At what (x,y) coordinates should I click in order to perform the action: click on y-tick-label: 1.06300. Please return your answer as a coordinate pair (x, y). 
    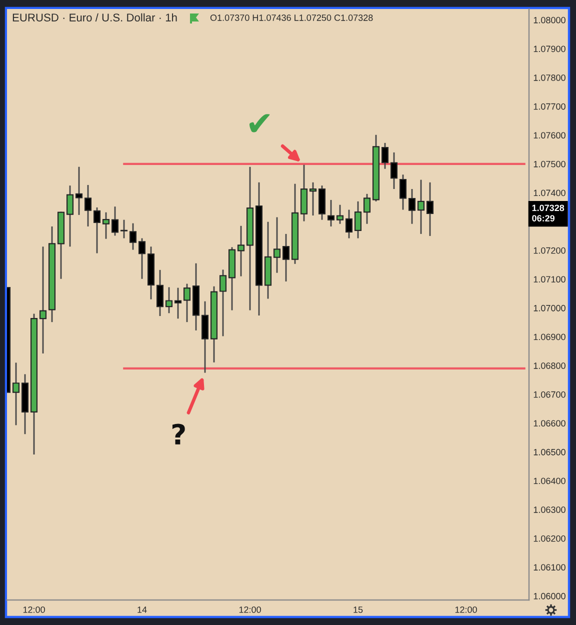
    Looking at the image, I should click on (550, 509).